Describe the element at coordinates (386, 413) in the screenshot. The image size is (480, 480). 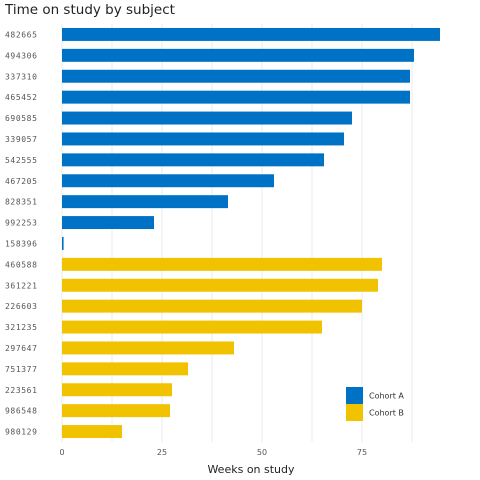
I see `legend-label: Cohort B` at that location.